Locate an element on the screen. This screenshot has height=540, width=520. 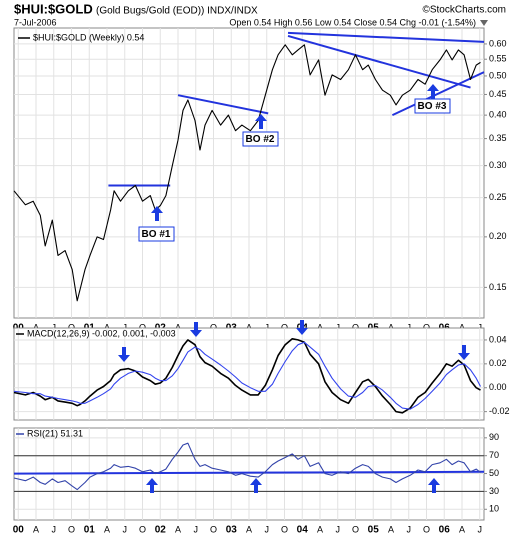
y-tick-label: 0.35 is located at coordinates (498, 138).